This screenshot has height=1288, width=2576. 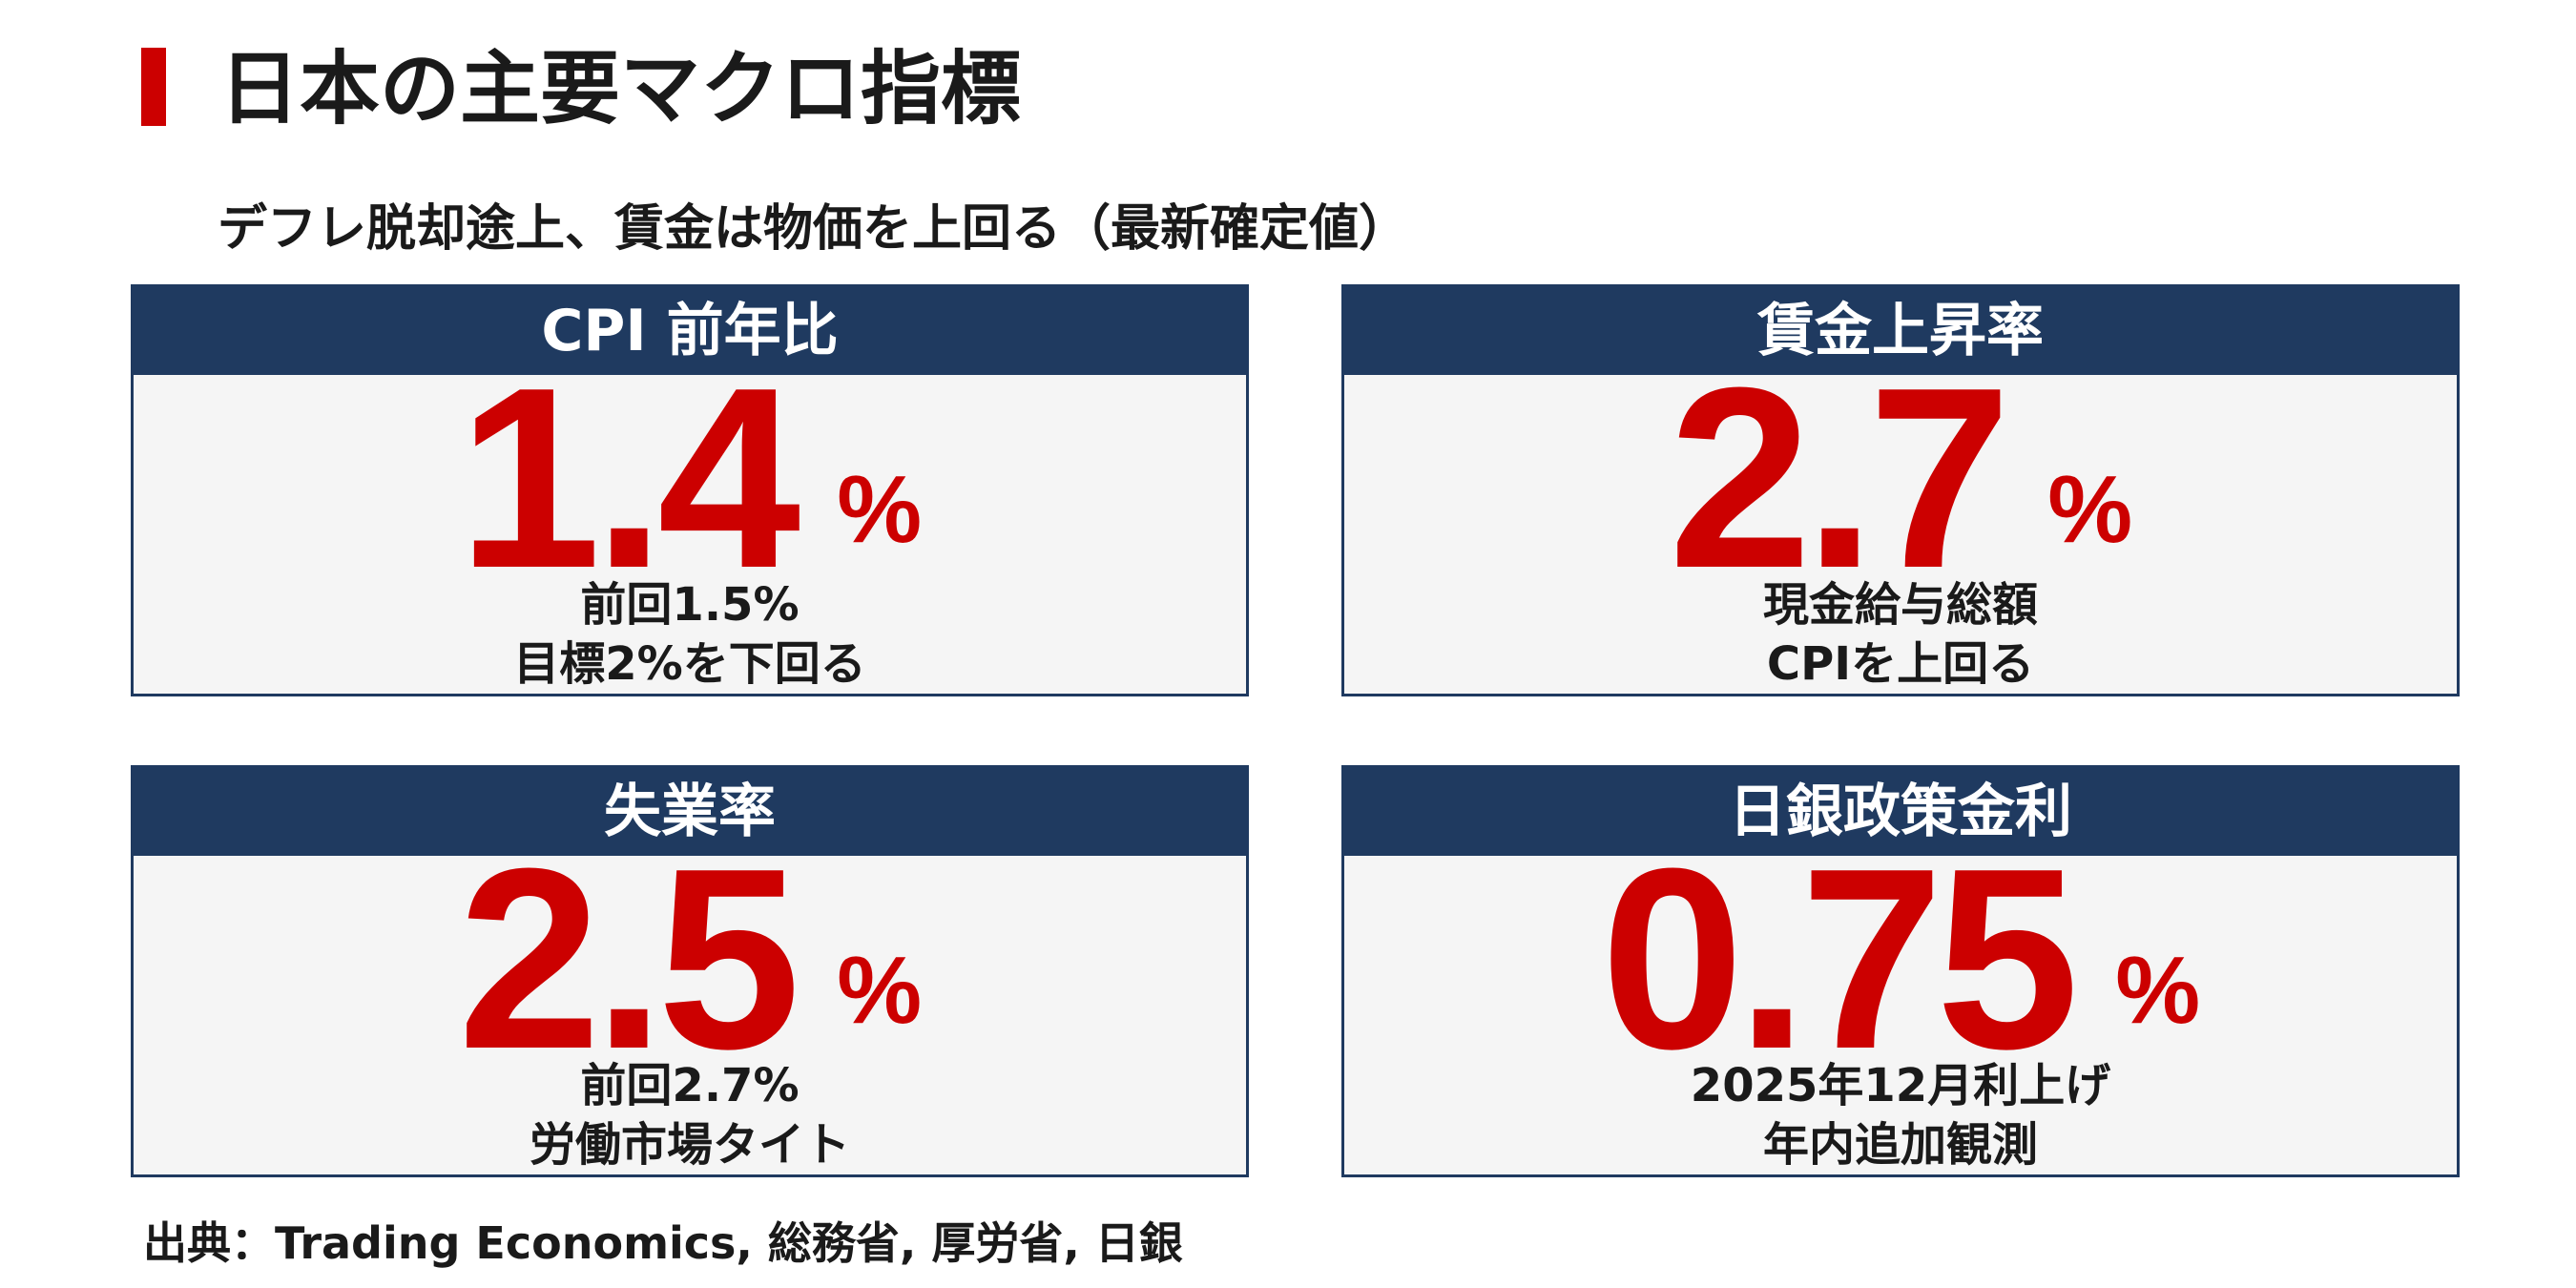 What do you see at coordinates (663, 1243) in the screenshot?
I see `source-credit: 出典：Trading Economics, 総務省, 厚労省, 日銀` at bounding box center [663, 1243].